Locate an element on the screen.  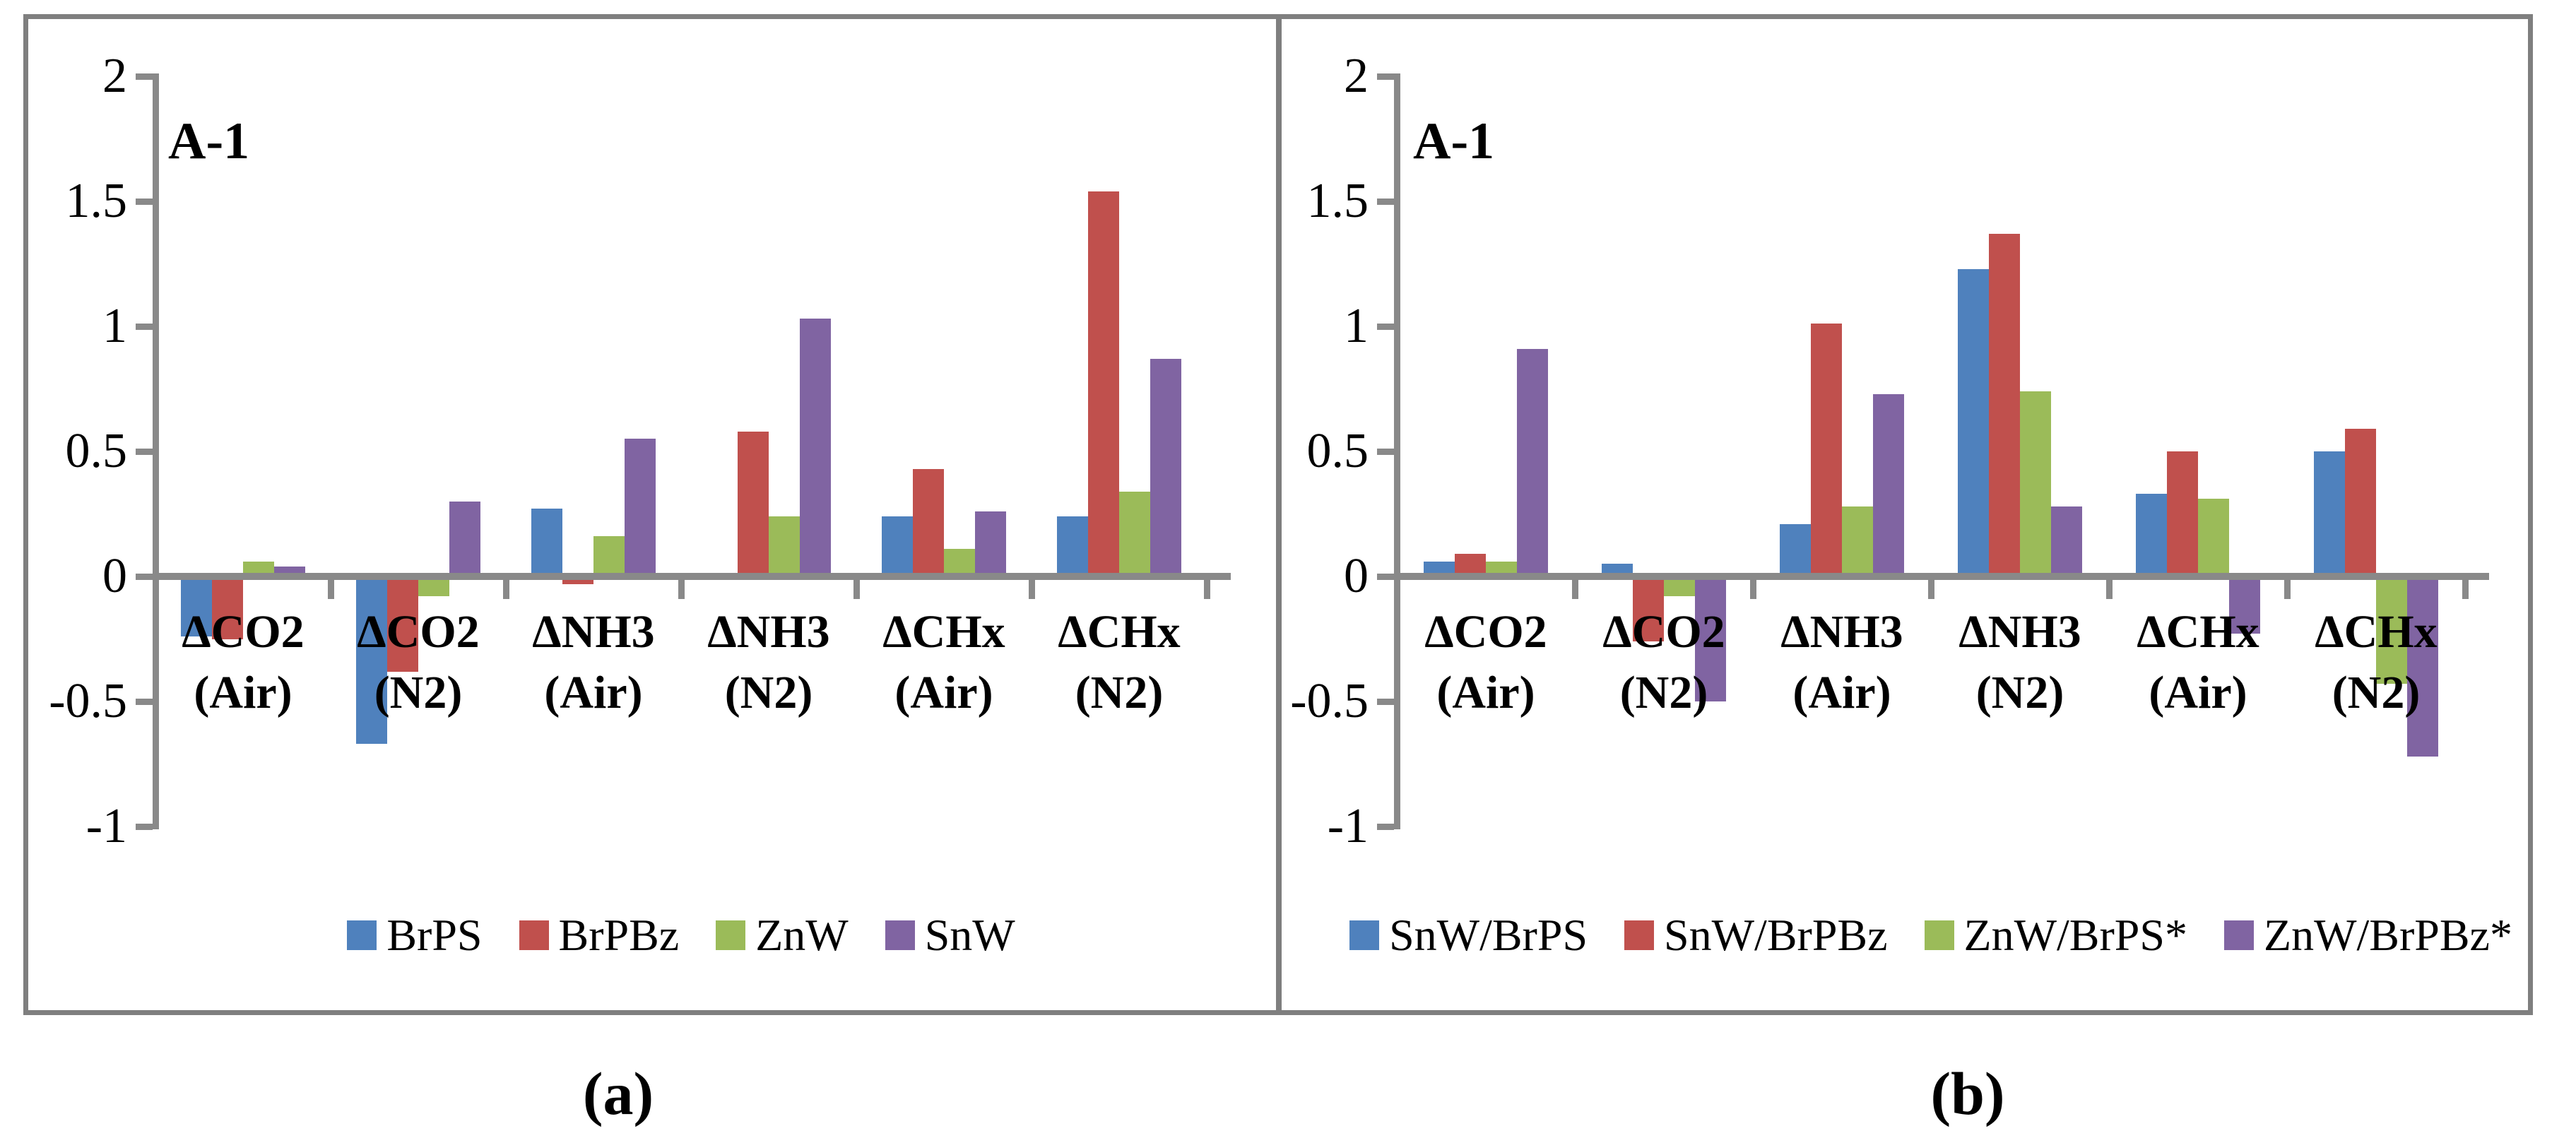
bar-SnW/BrPBz-4 is located at coordinates (2182, 513).